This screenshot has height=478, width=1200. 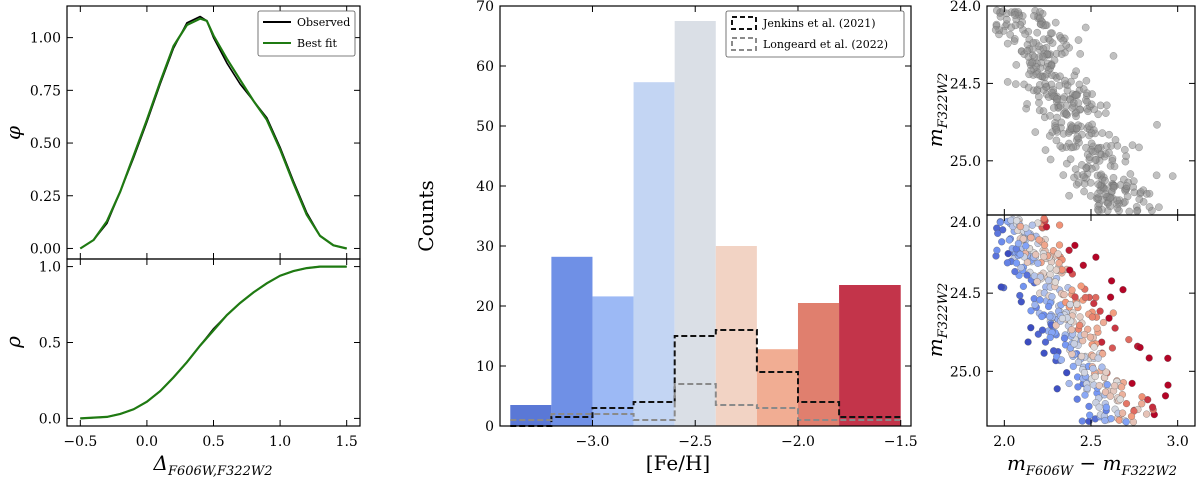 I want to click on legend-jenkins-swatch, so click(x=744, y=23).